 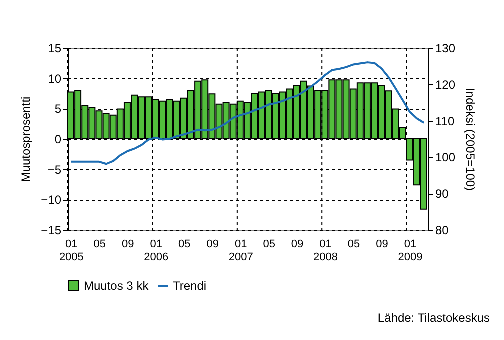 What do you see at coordinates (58, 139) in the screenshot?
I see `y-tick-label: 0` at bounding box center [58, 139].